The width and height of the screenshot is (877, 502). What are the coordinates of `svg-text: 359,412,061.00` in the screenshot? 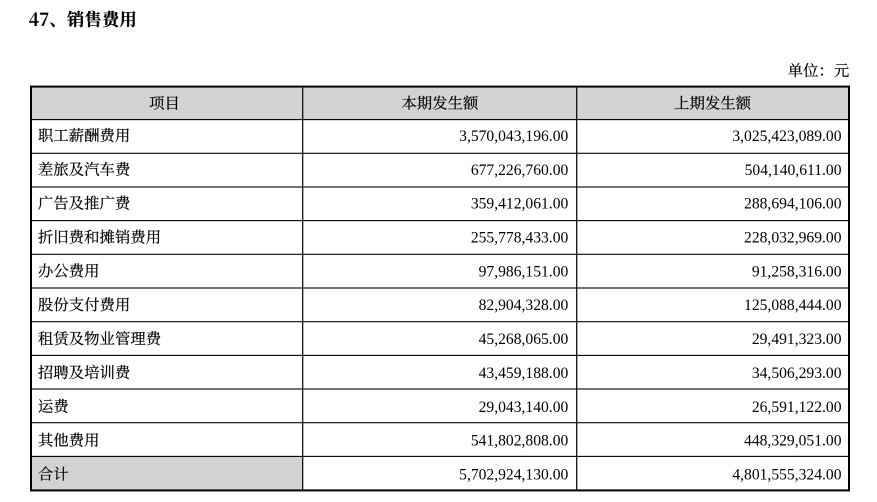 It's located at (520, 204).